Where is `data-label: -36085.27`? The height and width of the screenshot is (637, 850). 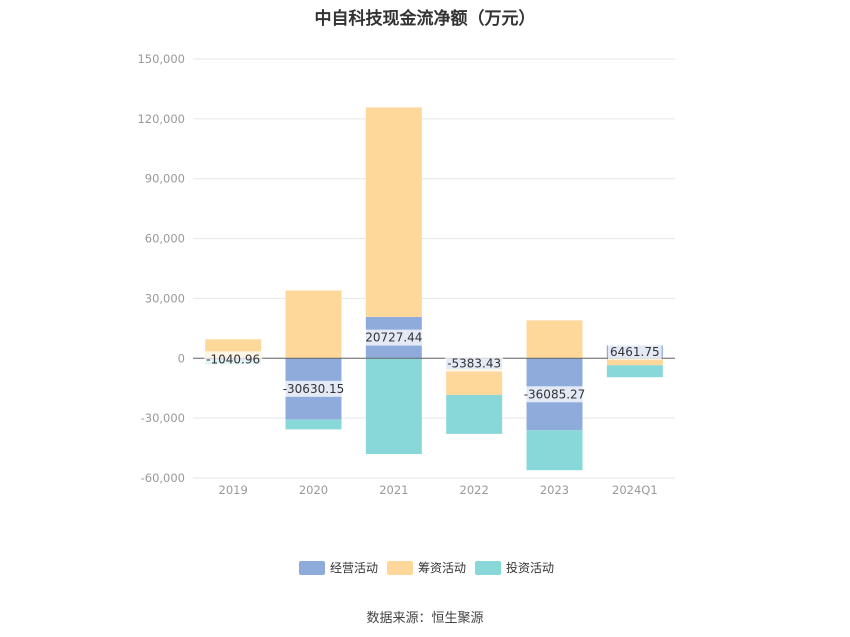
data-label: -36085.27 is located at coordinates (555, 394).